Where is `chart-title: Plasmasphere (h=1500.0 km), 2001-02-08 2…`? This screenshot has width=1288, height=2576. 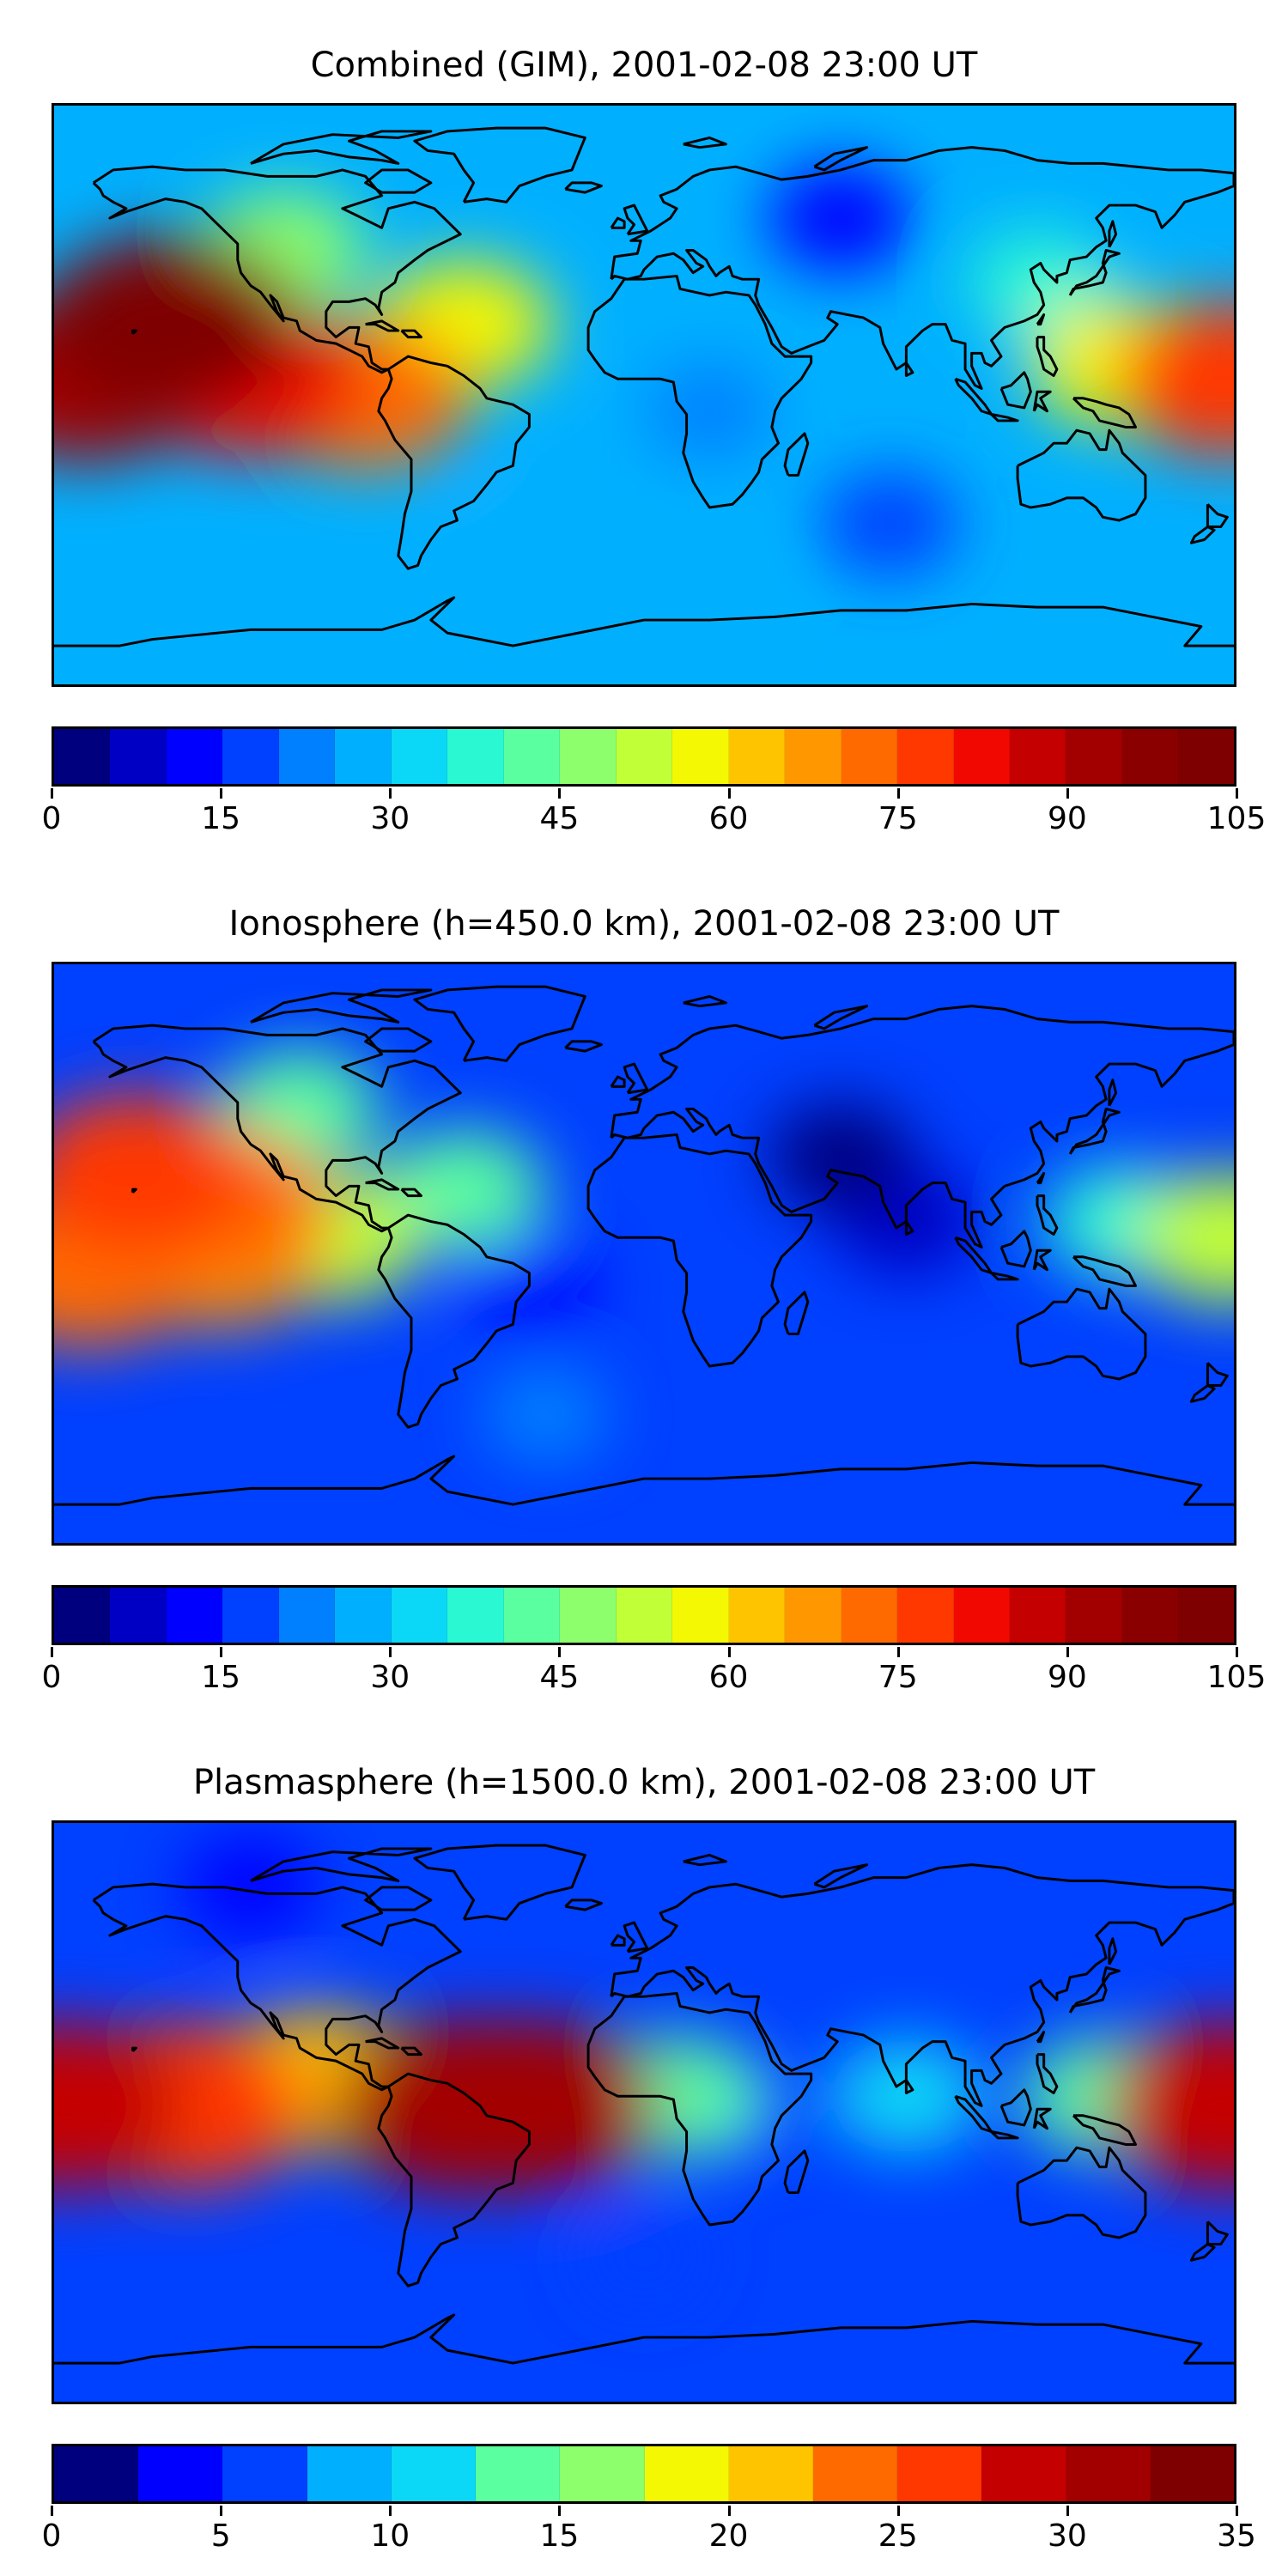 chart-title: Plasmasphere (h=1500.0 km), 2001-02-08 2… is located at coordinates (644, 1783).